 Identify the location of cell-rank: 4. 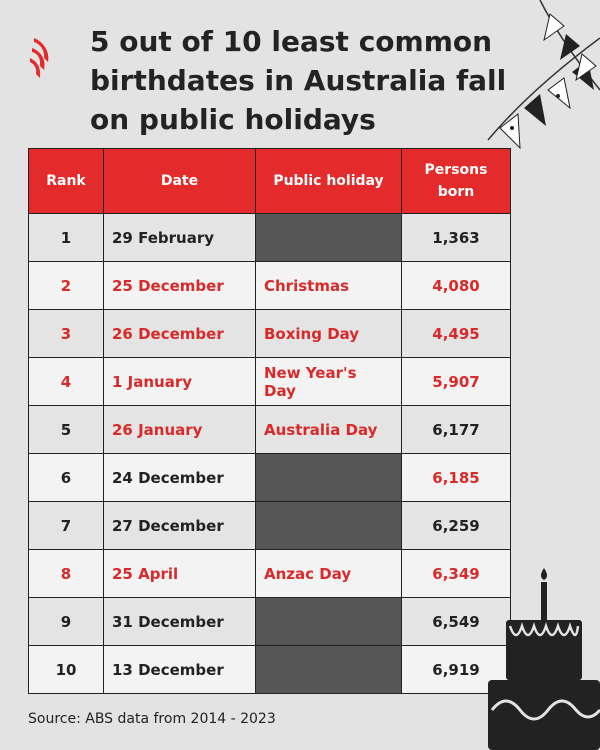
(66, 381).